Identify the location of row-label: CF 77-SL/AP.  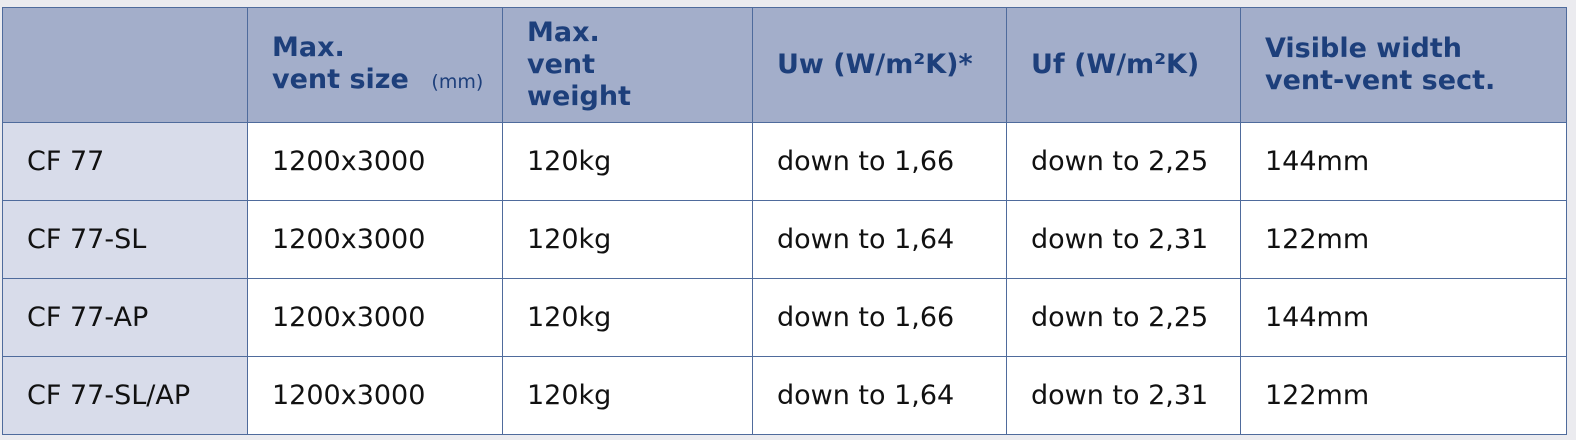
(125, 395).